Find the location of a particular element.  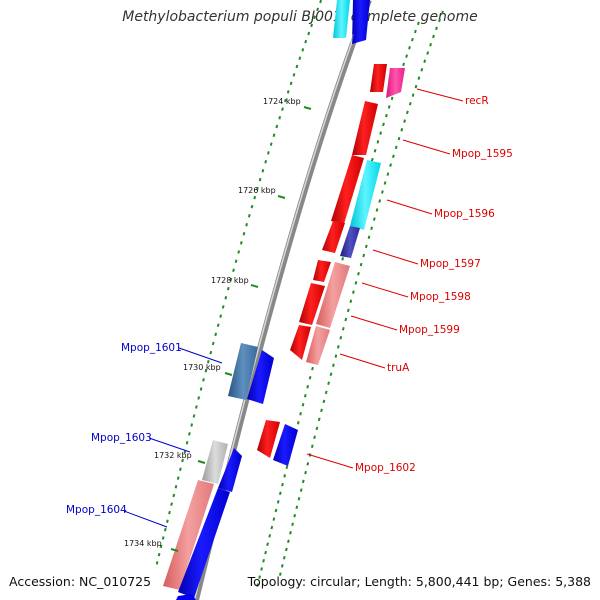

gene-label-Mpop_1604: Mpop_1604 is located at coordinates (96, 510).